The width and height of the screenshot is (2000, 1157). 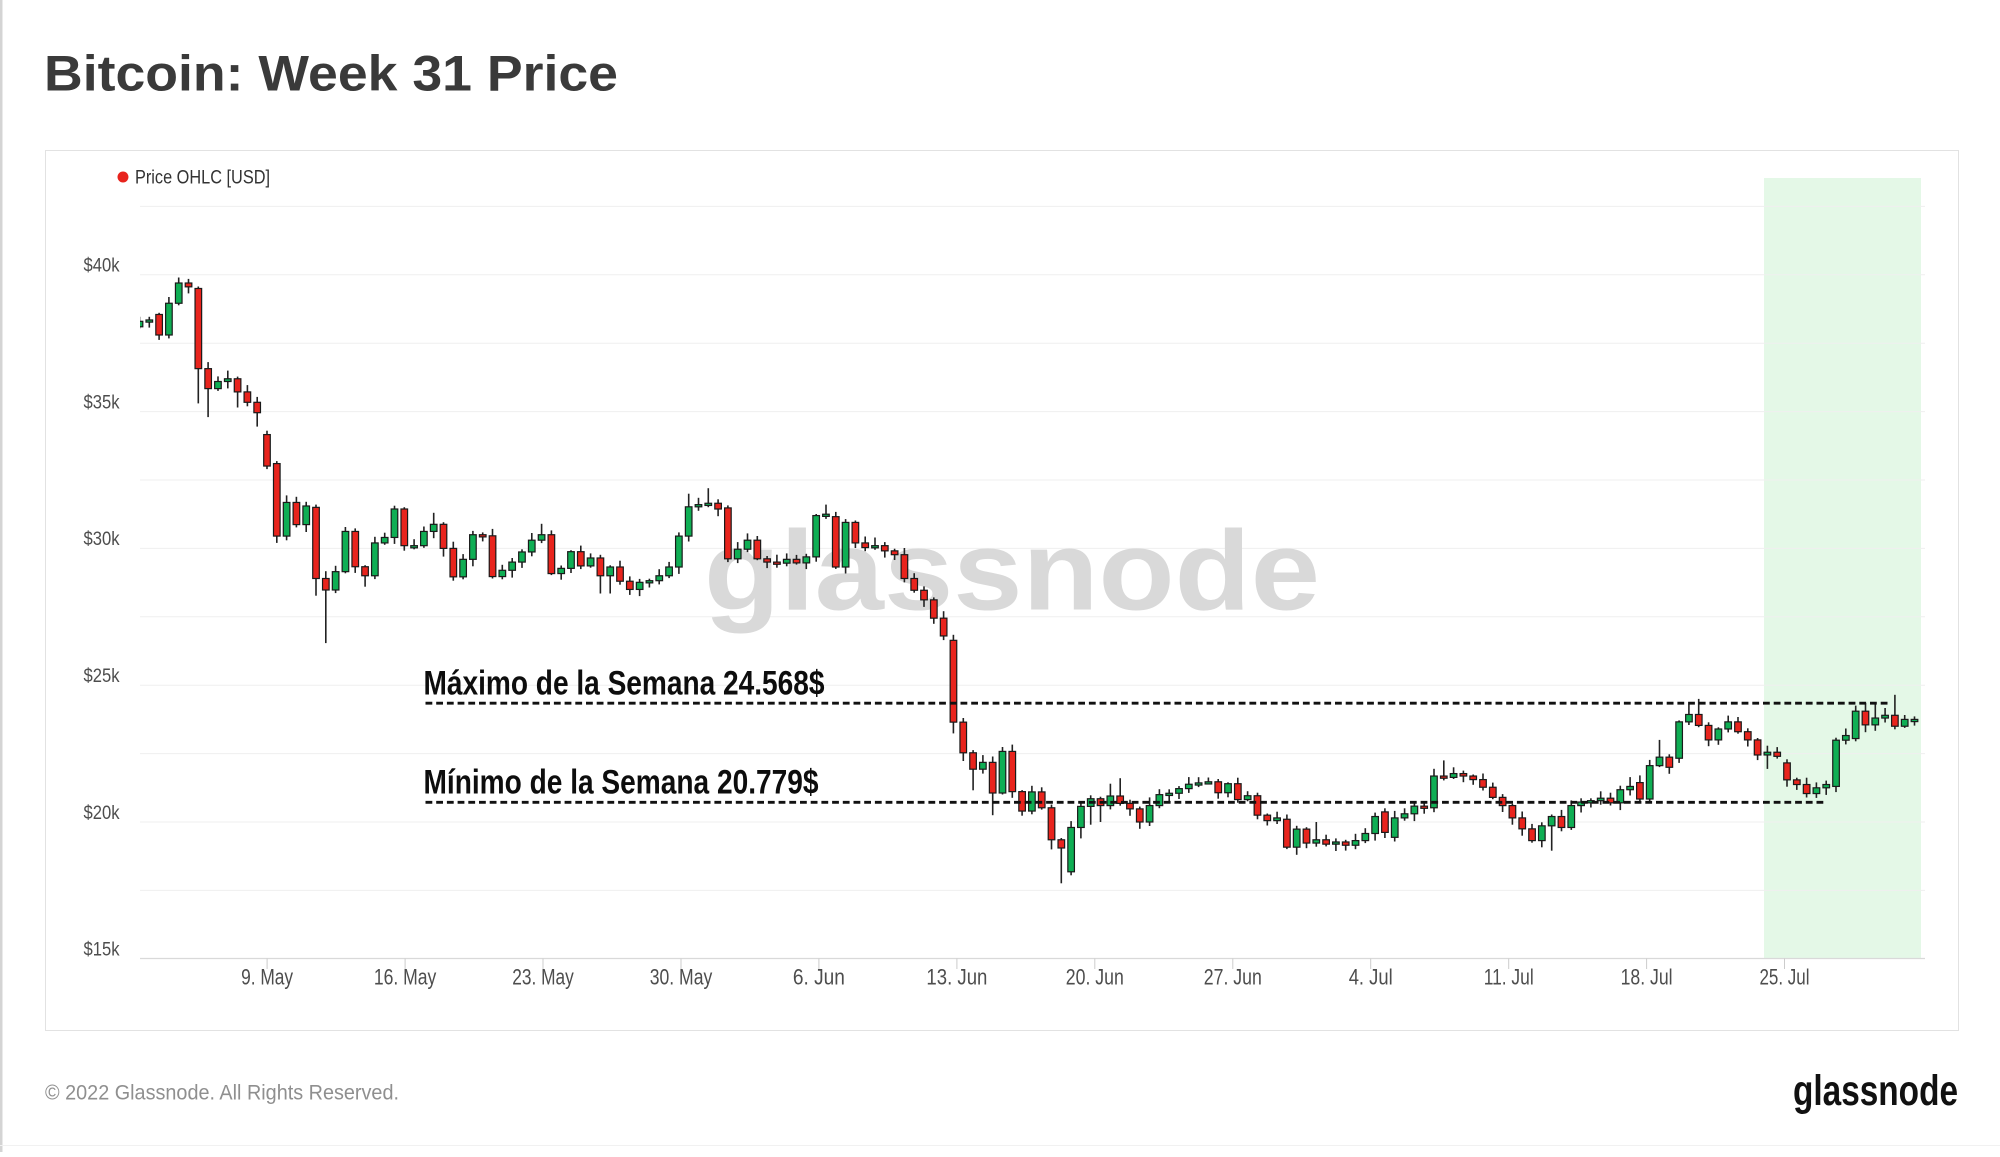 What do you see at coordinates (405, 977) in the screenshot?
I see `svg-text: 16. May` at bounding box center [405, 977].